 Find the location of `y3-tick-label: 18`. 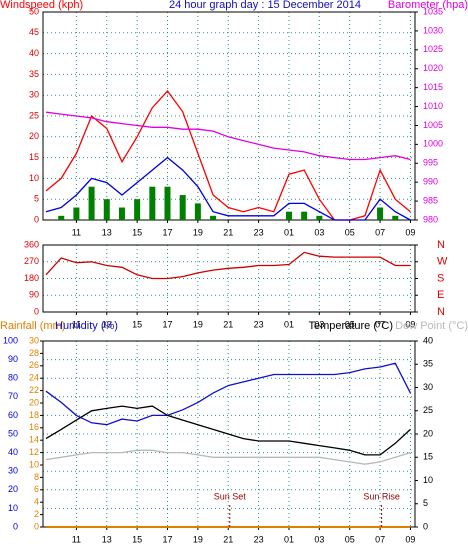

y3-tick-label: 18 is located at coordinates (34, 415).